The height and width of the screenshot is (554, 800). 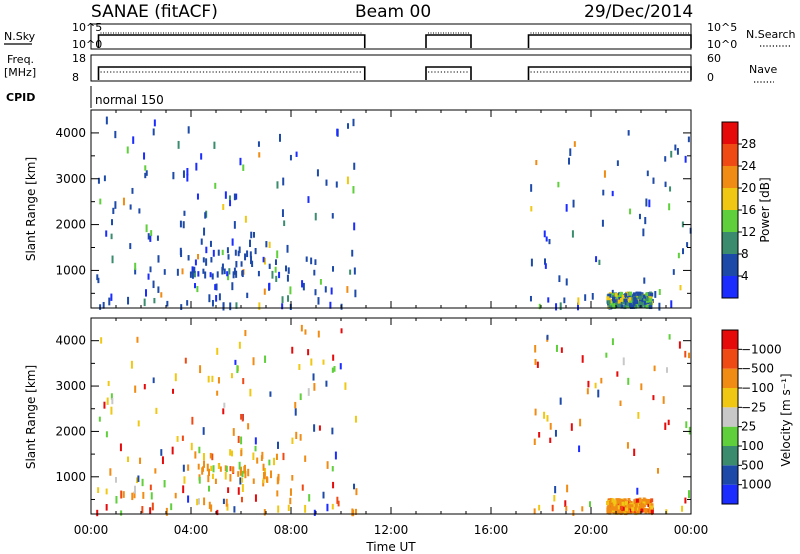 What do you see at coordinates (765, 209) in the screenshot?
I see `power-colorbar-label: Power [dB]` at bounding box center [765, 209].